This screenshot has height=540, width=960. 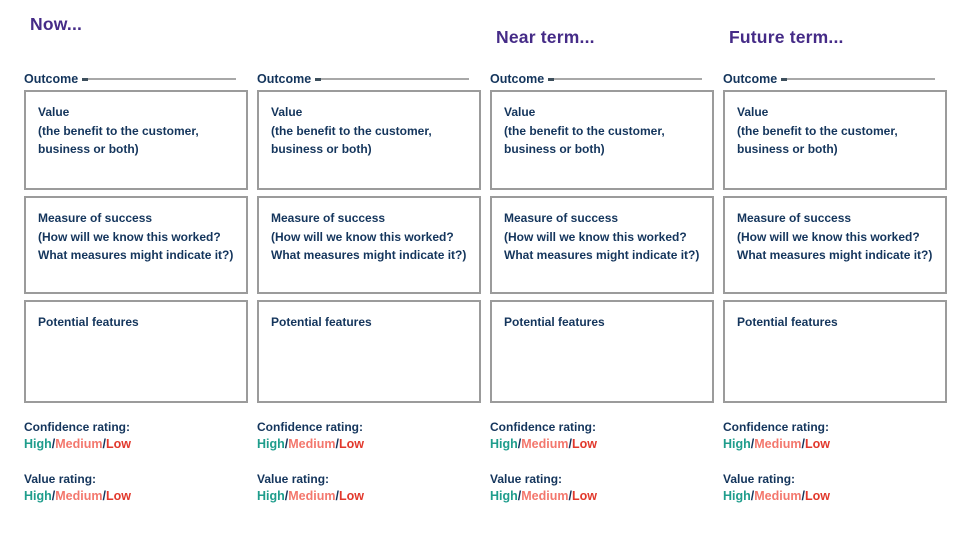 I want to click on confidence-rating-values: High/Medium/Low, so click(x=369, y=444).